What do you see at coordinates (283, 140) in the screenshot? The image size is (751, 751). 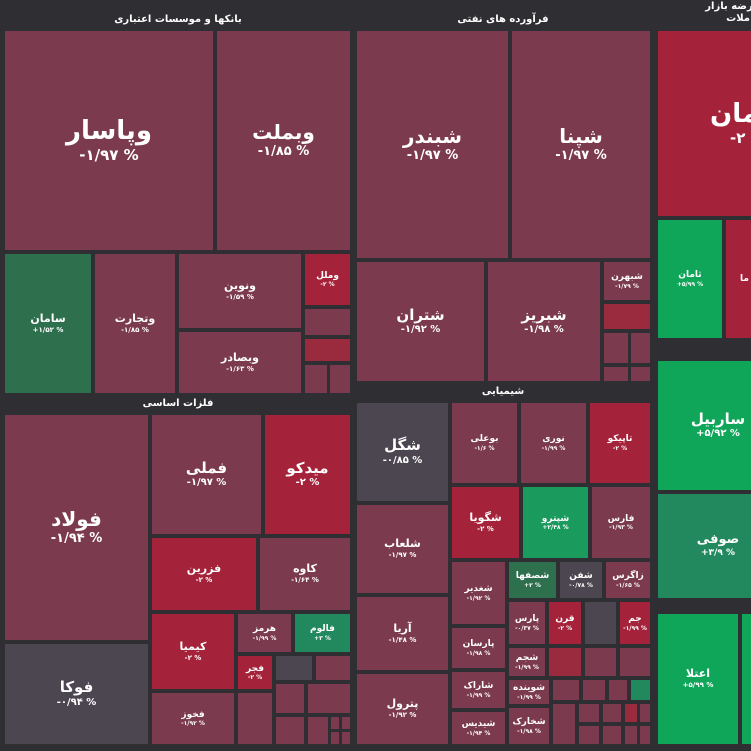 I see `tile-vbemellat: وبملت -۱/۸۵ %` at bounding box center [283, 140].